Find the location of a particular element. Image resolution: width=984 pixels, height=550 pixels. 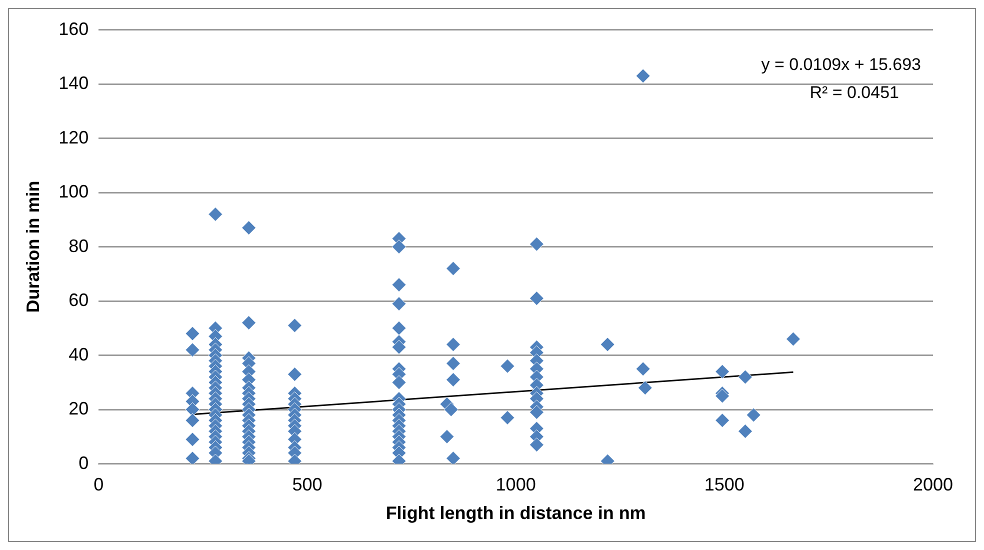

y-tick-label: 120 is located at coordinates (73, 137).